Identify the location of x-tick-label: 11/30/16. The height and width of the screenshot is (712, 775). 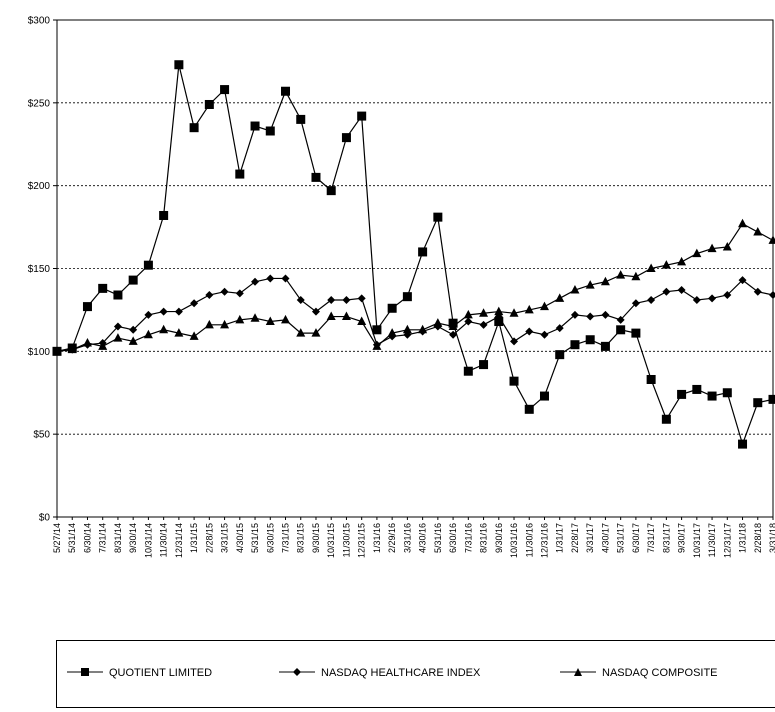
(529, 540).